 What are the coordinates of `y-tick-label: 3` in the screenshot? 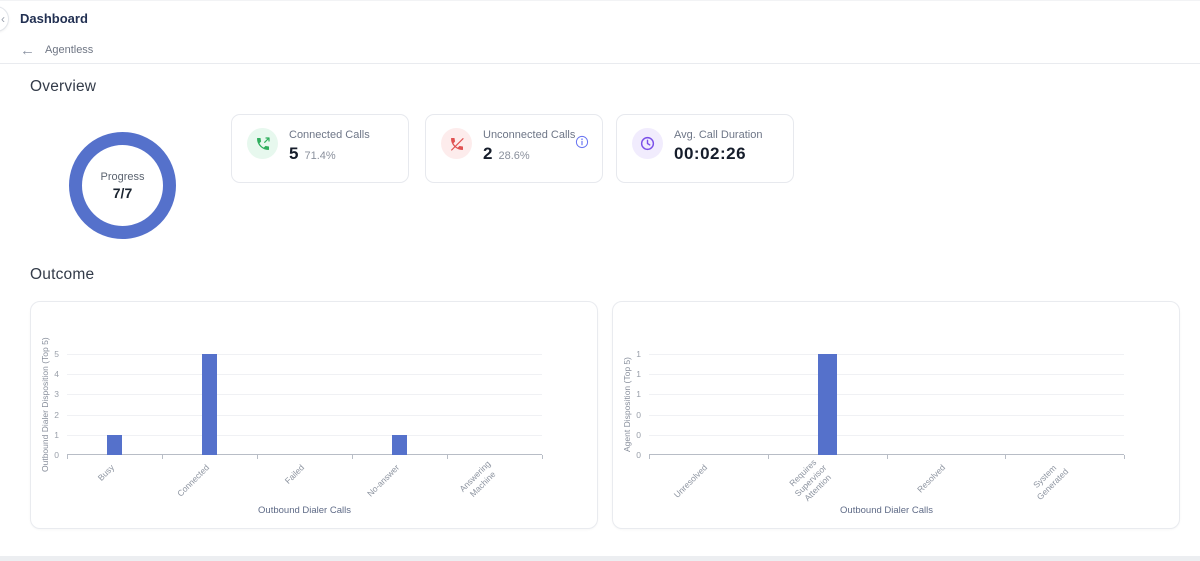 It's located at (56, 394).